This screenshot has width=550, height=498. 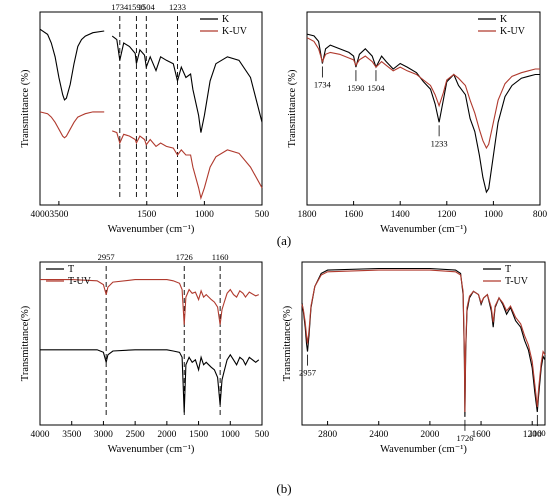 What do you see at coordinates (220, 257) in the screenshot?
I see `reference-line-label: 1160` at bounding box center [220, 257].